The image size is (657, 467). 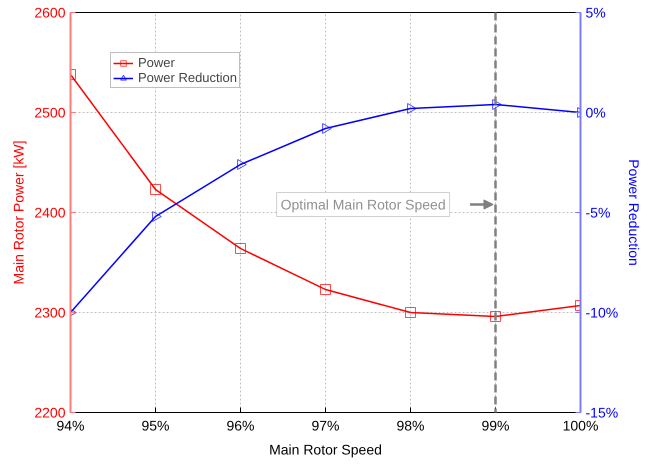 What do you see at coordinates (634, 212) in the screenshot?
I see `y2-axis-title: Power Reduction` at bounding box center [634, 212].